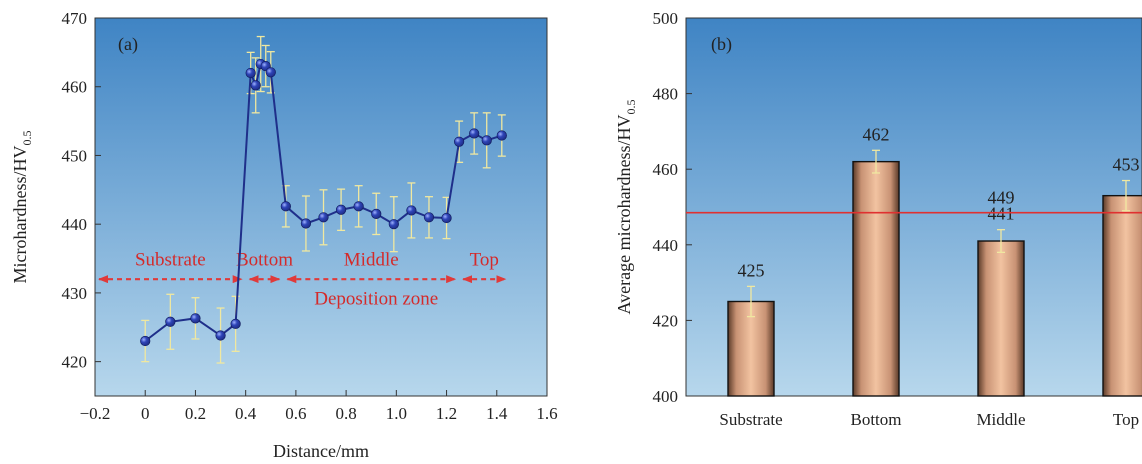  What do you see at coordinates (27, 138) in the screenshot?
I see `chart-a-ylabel-sub: 0.5` at bounding box center [27, 138].